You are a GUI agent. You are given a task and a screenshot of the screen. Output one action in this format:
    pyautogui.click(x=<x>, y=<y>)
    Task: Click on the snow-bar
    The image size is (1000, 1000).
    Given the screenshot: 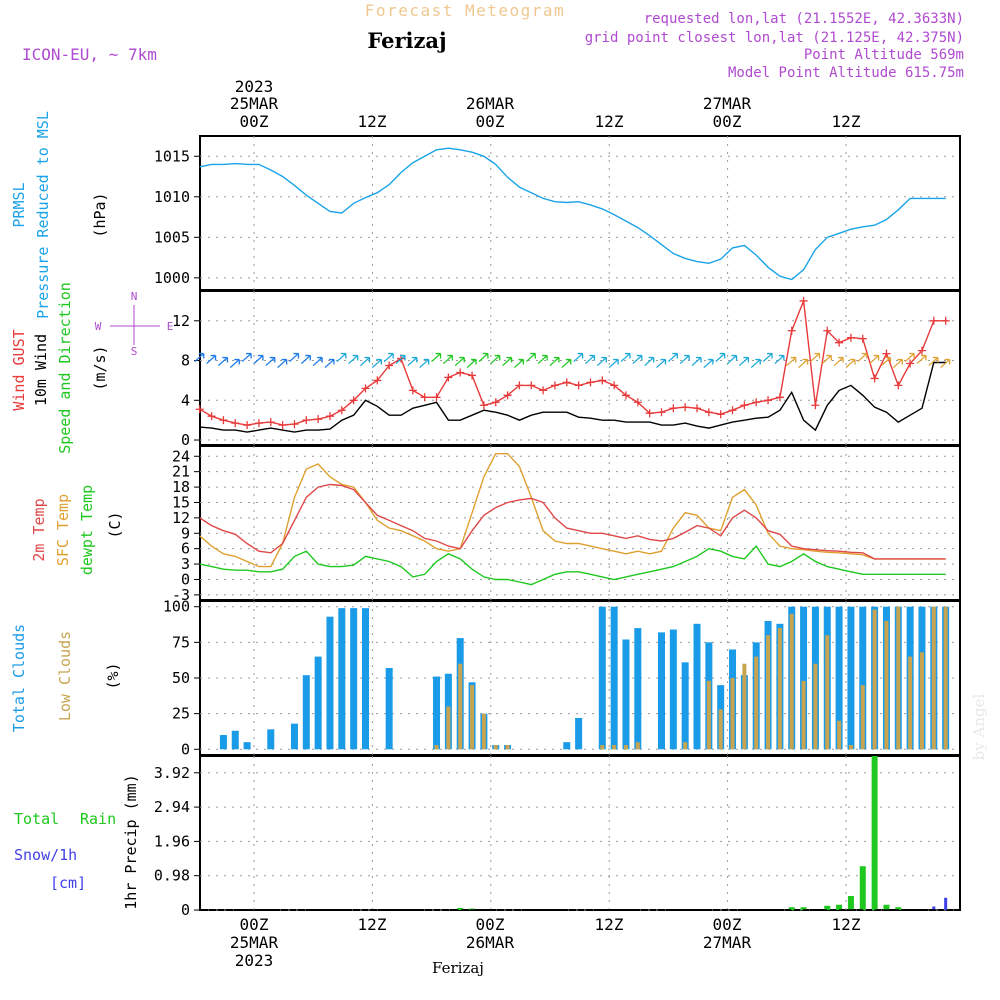 What is the action you would take?
    pyautogui.click(x=946, y=903)
    